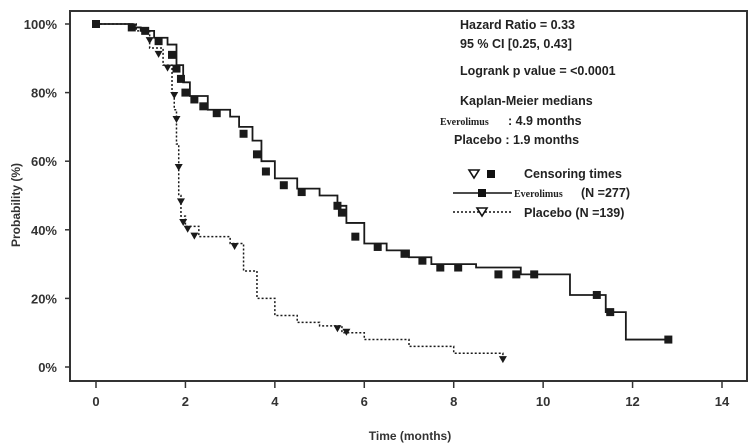 The width and height of the screenshot is (751, 445). I want to click on km-medians-title: Kaplan-Meier medians, so click(526, 101).